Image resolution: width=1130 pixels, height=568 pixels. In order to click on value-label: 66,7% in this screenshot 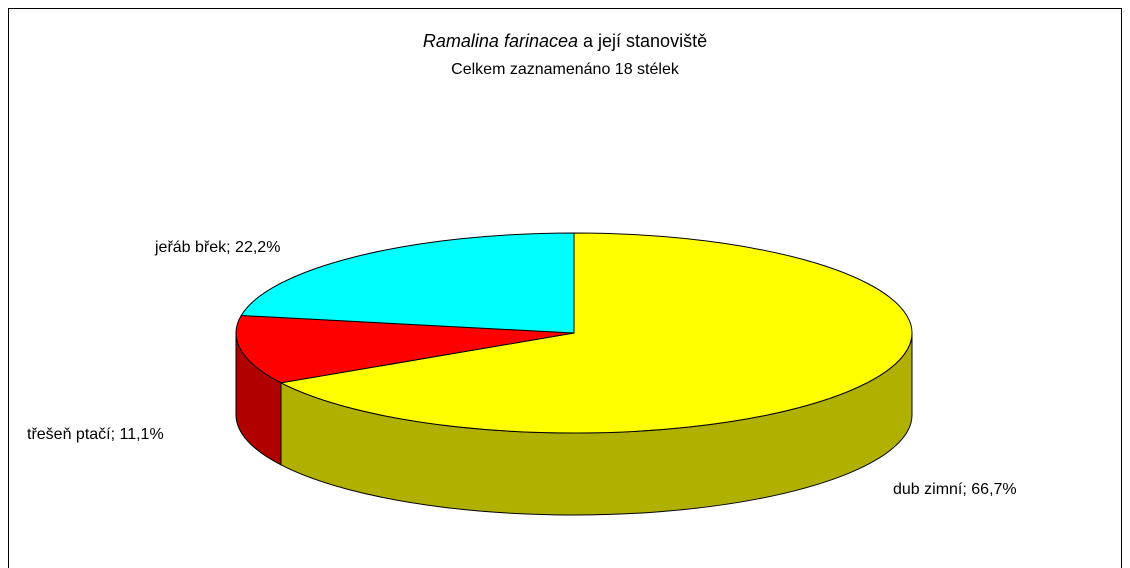, I will do `click(993, 489)`.